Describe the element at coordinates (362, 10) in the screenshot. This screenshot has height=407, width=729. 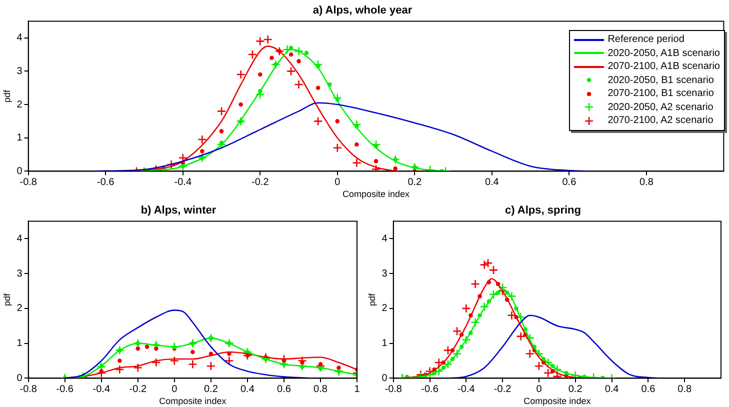
I see `chart-title: a) Alps, whole year` at that location.